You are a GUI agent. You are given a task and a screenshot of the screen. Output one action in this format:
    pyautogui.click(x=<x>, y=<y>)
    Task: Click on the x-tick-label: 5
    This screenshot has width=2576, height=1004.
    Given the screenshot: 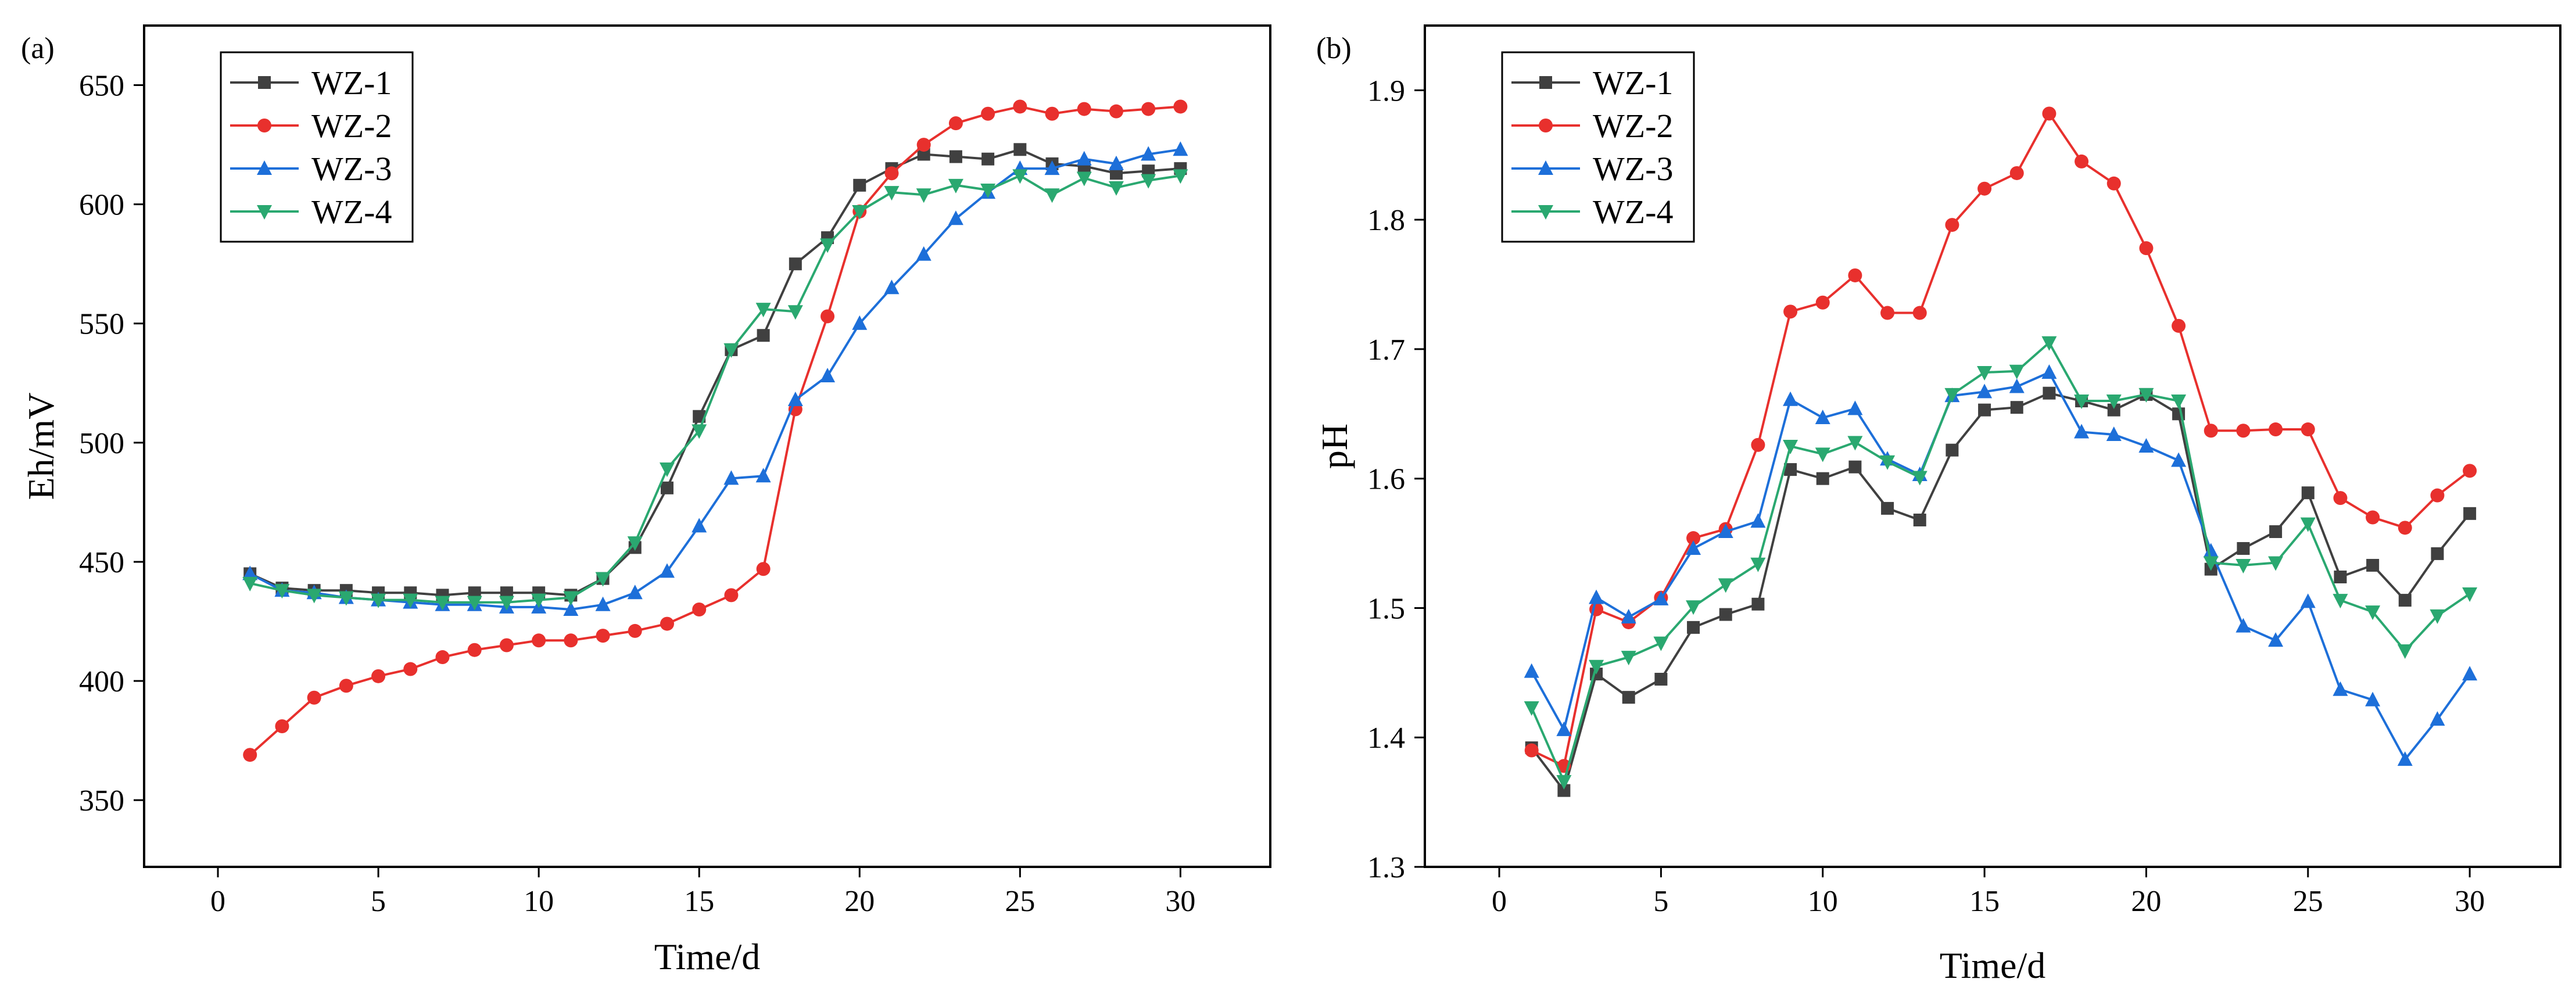 What is the action you would take?
    pyautogui.click(x=378, y=901)
    